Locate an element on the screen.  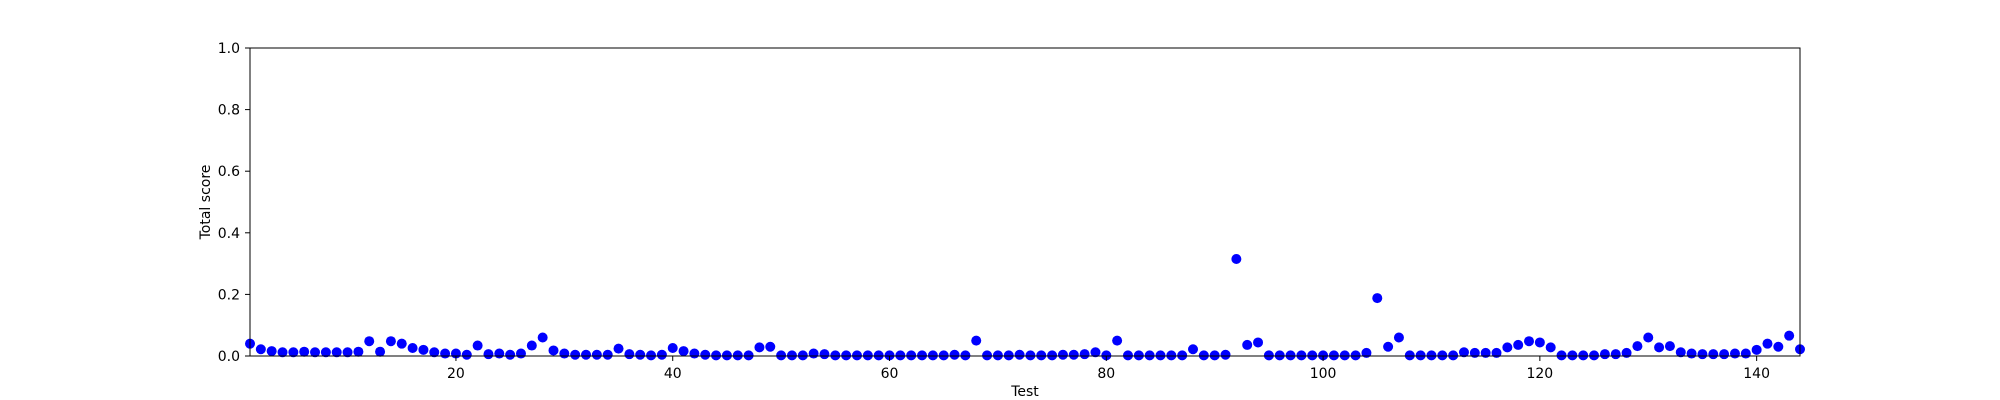
y-axis-label: Total score is located at coordinates (206, 203).